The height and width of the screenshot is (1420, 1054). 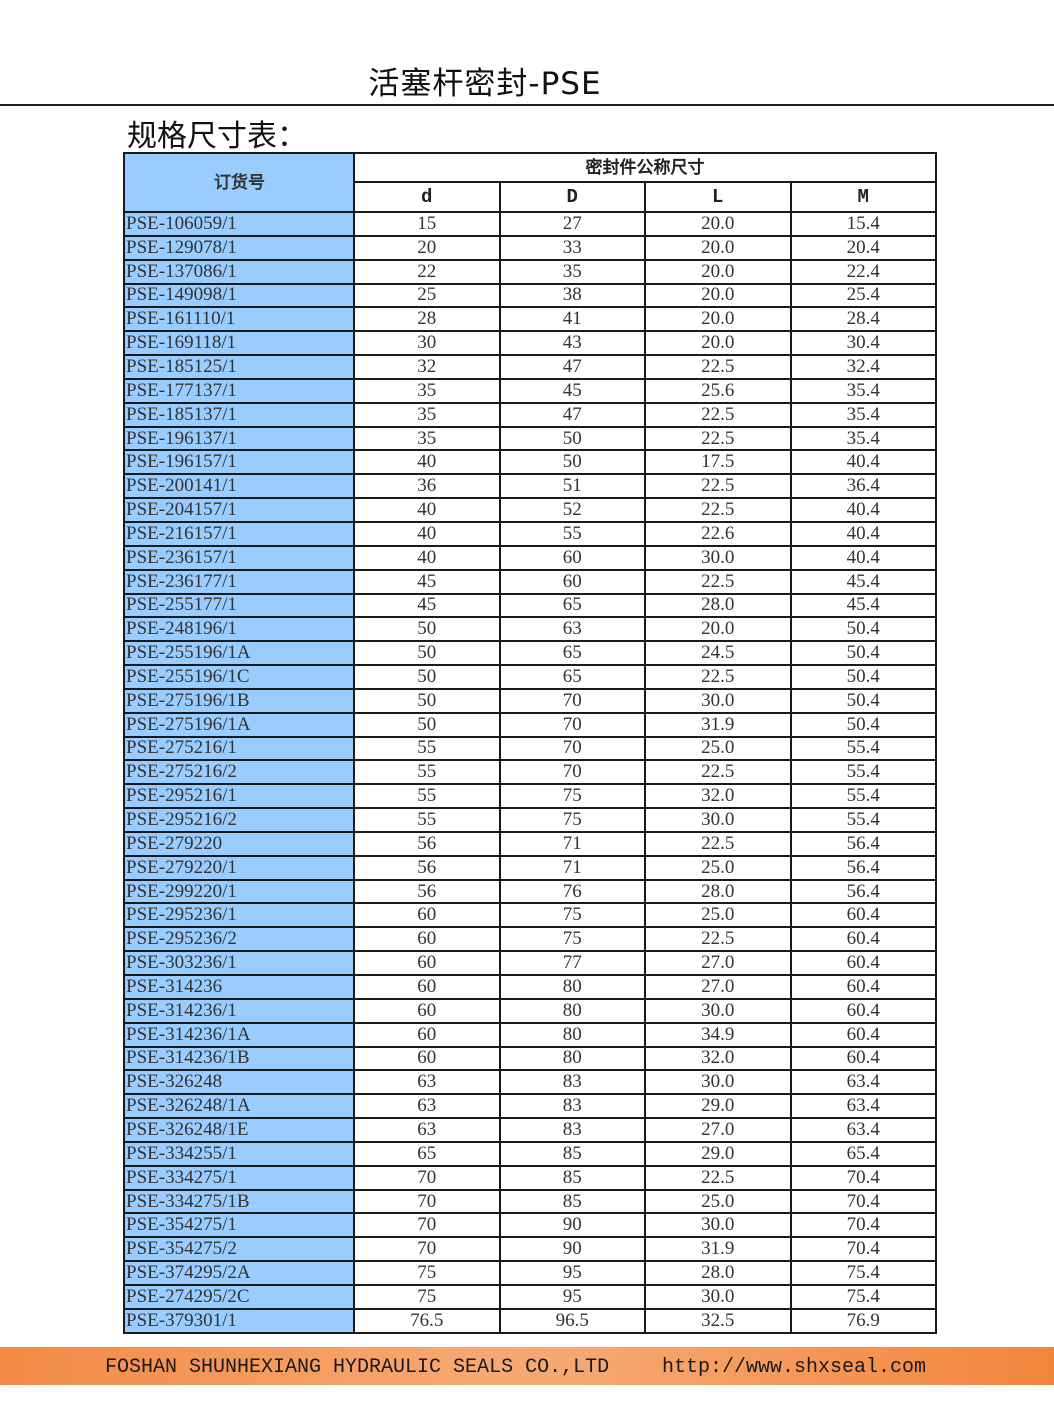 What do you see at coordinates (863, 271) in the screenshot?
I see `M-value-cell: 22.4` at bounding box center [863, 271].